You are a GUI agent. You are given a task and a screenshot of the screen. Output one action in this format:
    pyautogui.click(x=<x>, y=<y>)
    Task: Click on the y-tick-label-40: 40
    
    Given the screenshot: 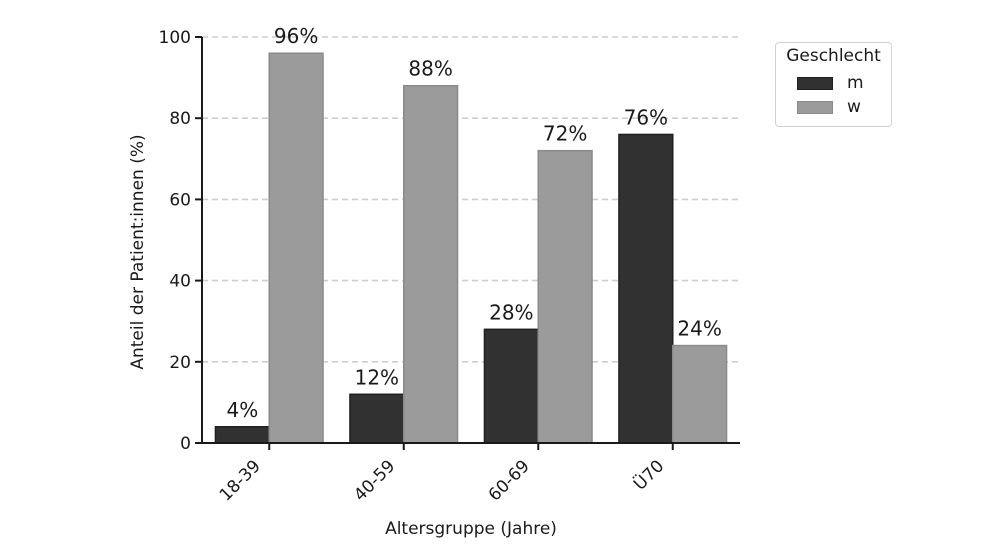 What is the action you would take?
    pyautogui.click(x=180, y=282)
    